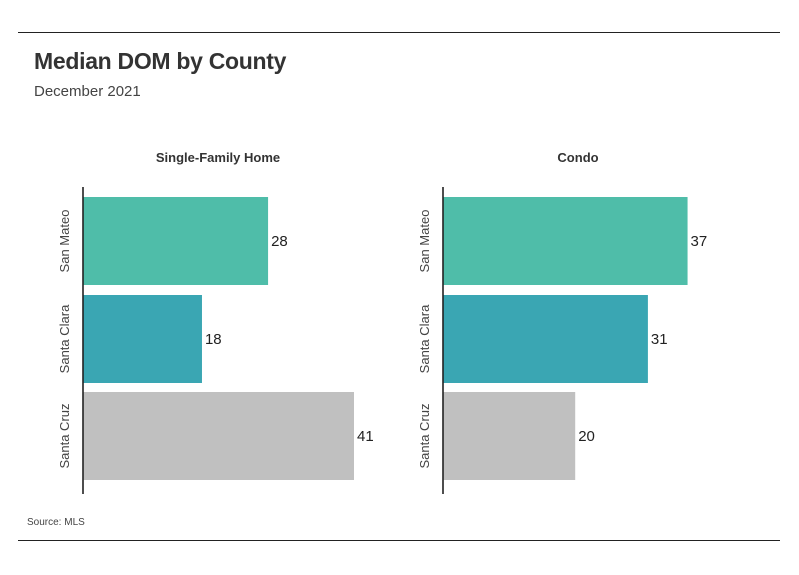 This screenshot has height=575, width=799. I want to click on value-label-single-family-home-san-mateo: 28, so click(279, 241).